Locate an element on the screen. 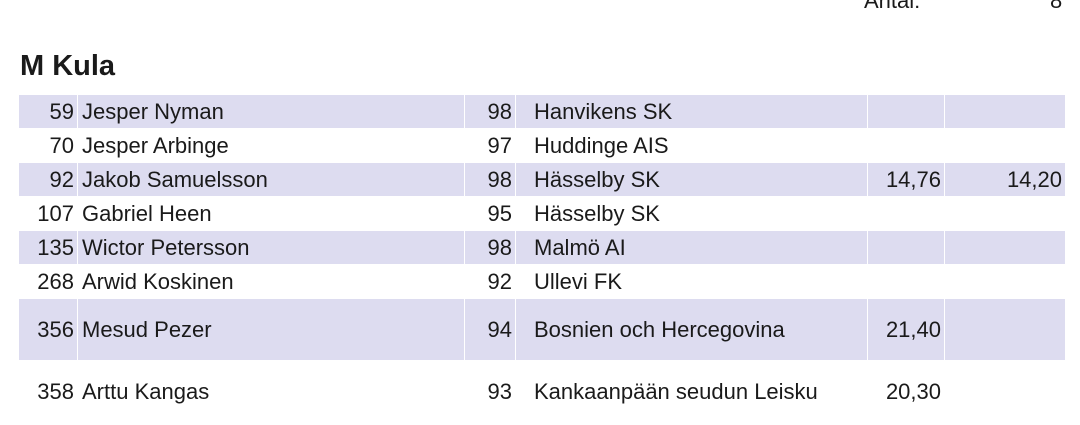  athlete-name: Gabriel Heen is located at coordinates (271, 213).